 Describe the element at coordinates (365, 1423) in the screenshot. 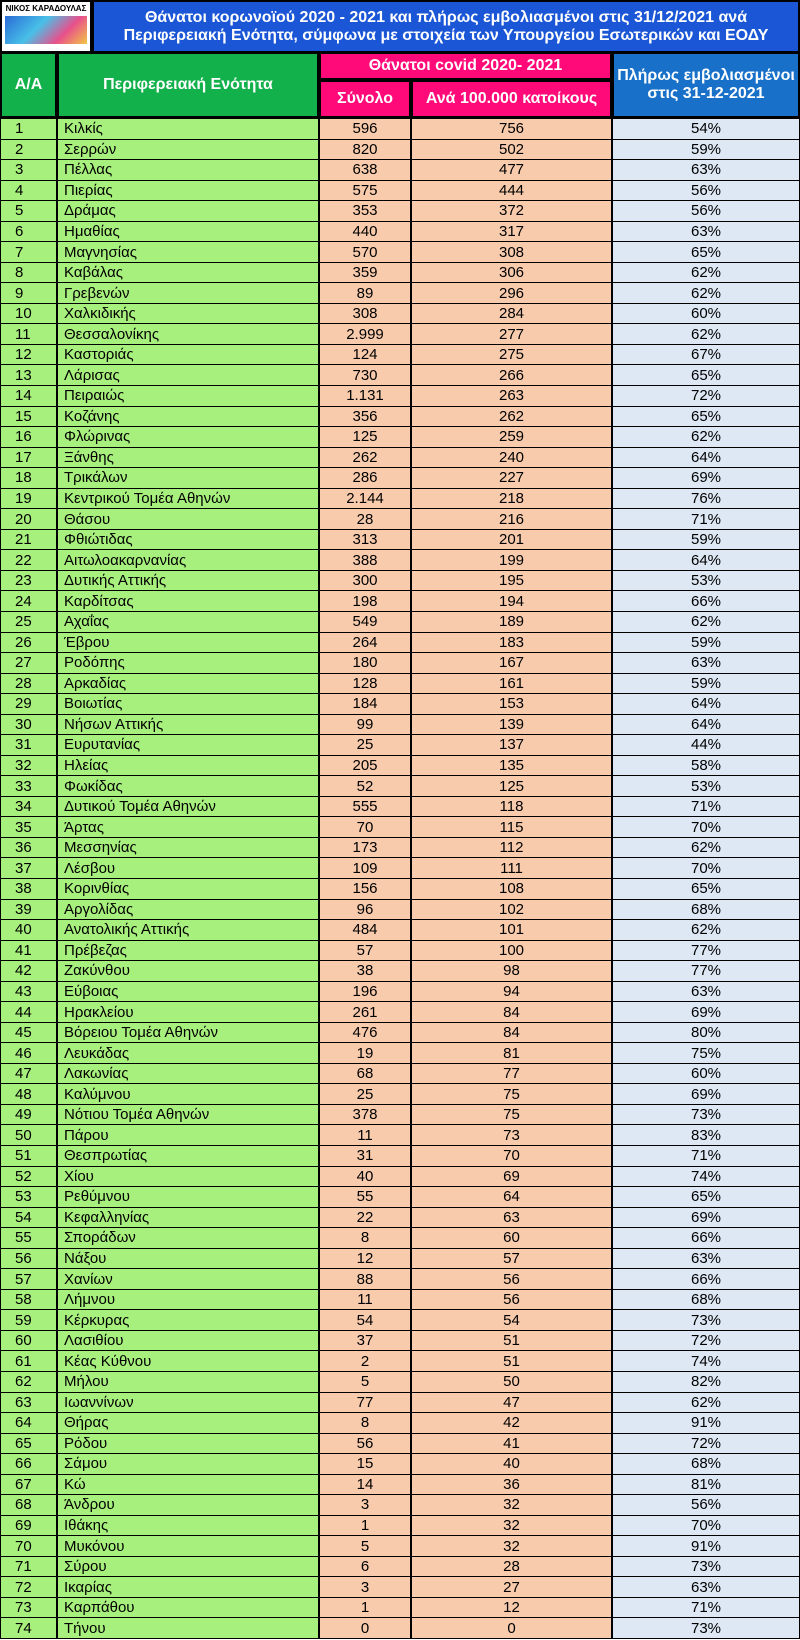

I see `deaths-total: 8` at that location.